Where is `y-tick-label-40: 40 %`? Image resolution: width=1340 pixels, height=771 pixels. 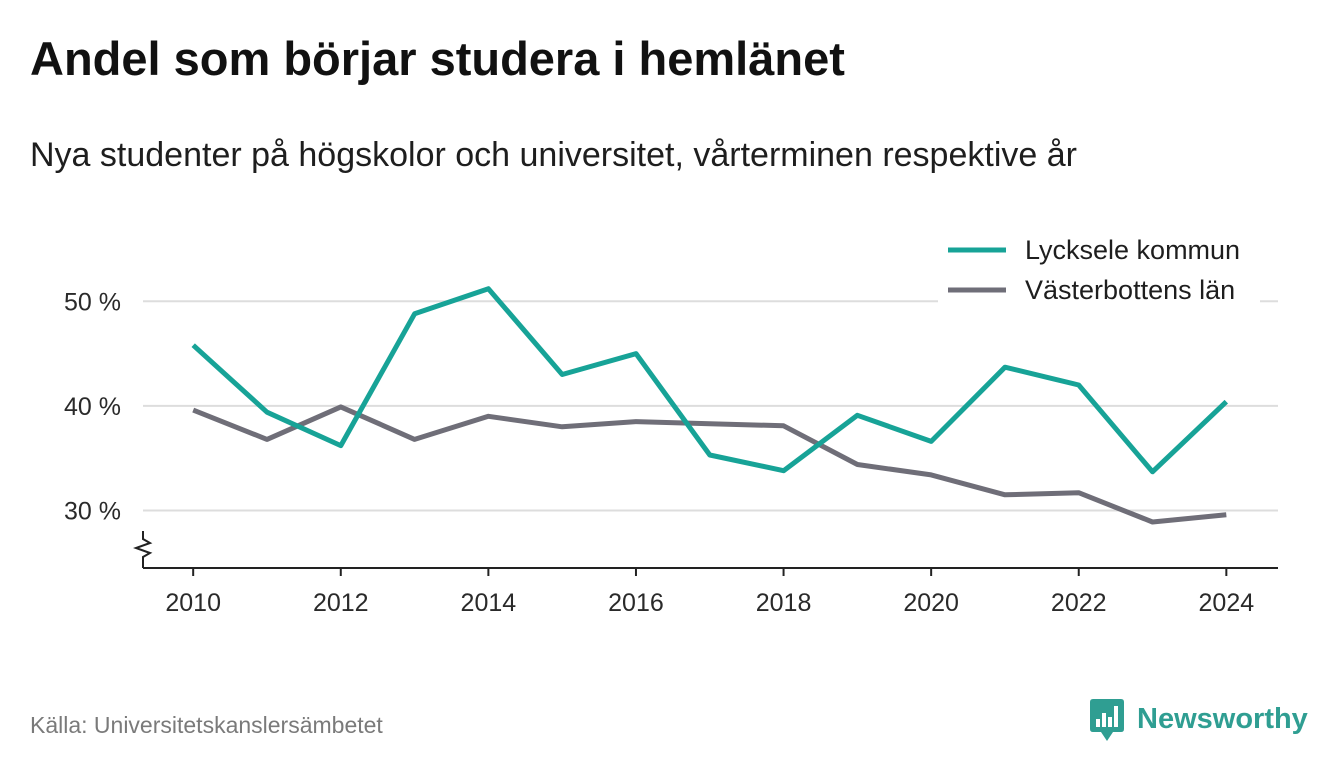
y-tick-label-40: 40 % is located at coordinates (92, 407).